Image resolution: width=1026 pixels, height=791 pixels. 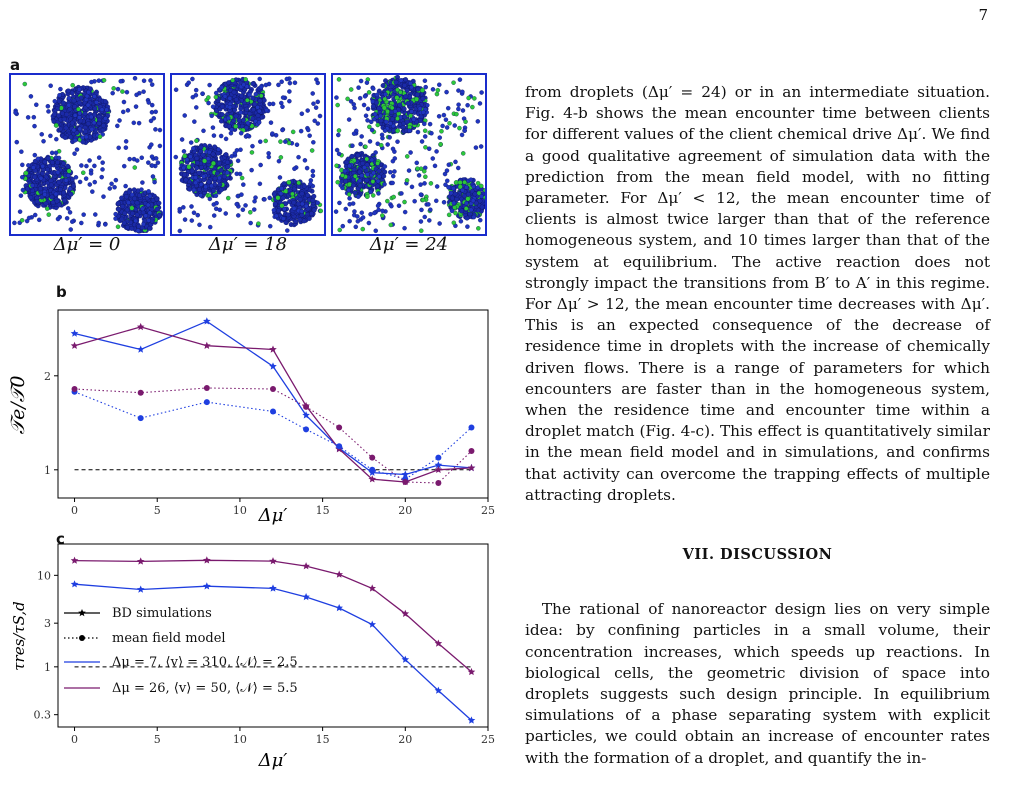 What do you see at coordinates (74, 510) in the screenshot?
I see `x-tick-label: 0` at bounding box center [74, 510].